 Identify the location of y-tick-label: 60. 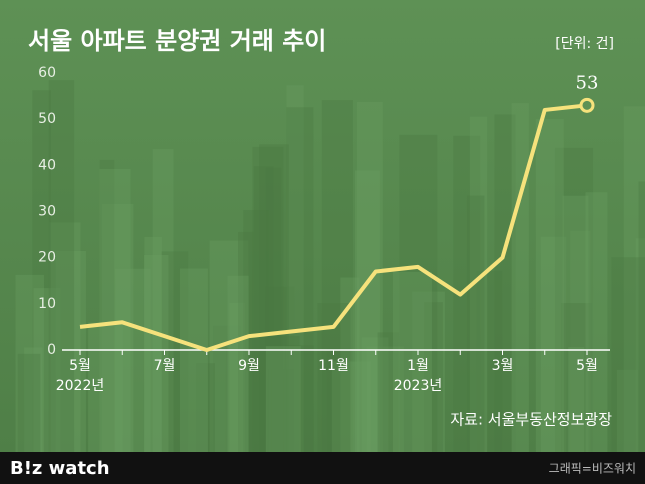
(47, 73).